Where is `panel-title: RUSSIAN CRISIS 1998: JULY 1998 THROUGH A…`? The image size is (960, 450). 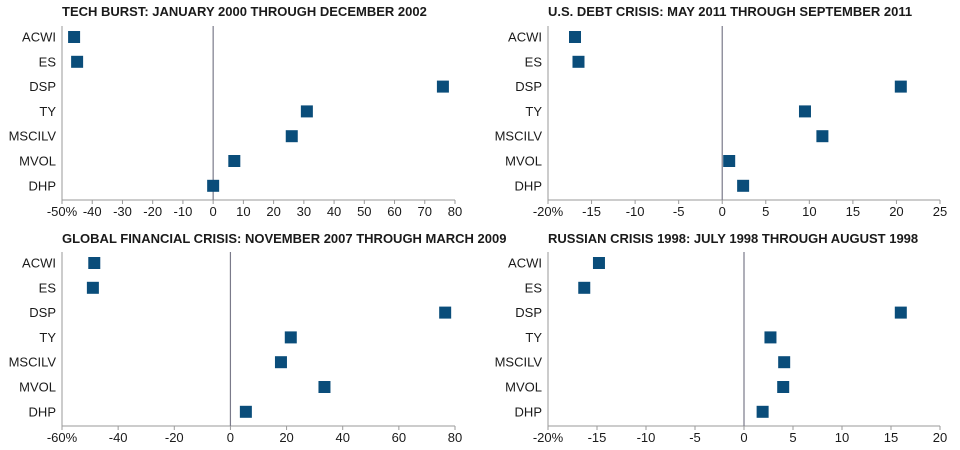 panel-title: RUSSIAN CRISIS 1998: JULY 1998 THROUGH A… is located at coordinates (733, 238).